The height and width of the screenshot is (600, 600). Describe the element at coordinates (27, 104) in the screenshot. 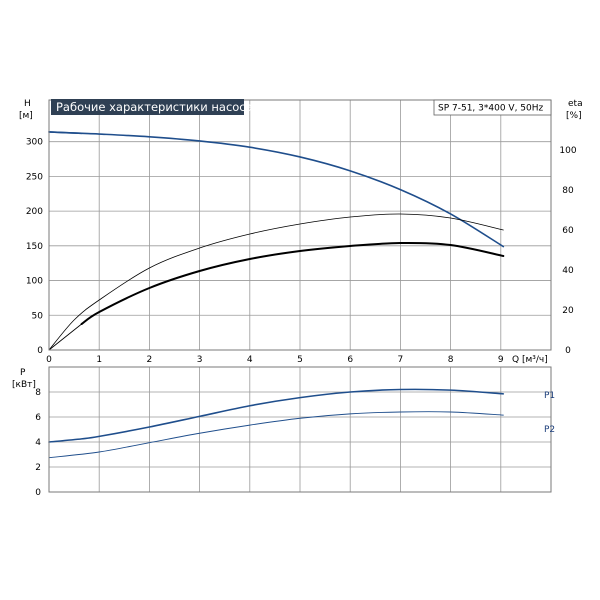

I see `y-axis-label-head: H` at that location.